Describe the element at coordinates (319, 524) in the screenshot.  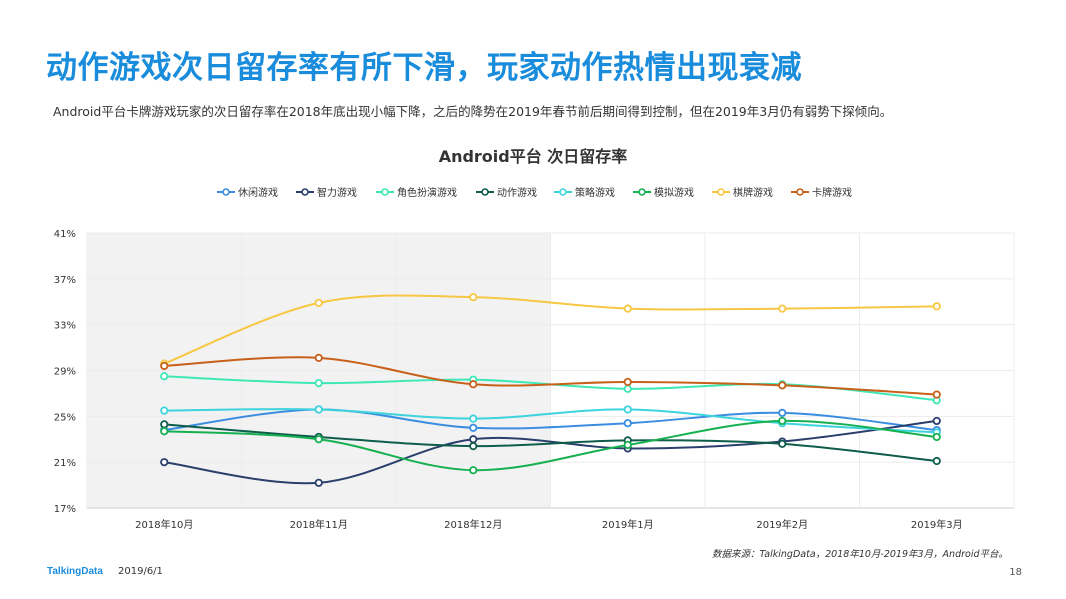
I see `x-tick-label: 2018年11月` at that location.